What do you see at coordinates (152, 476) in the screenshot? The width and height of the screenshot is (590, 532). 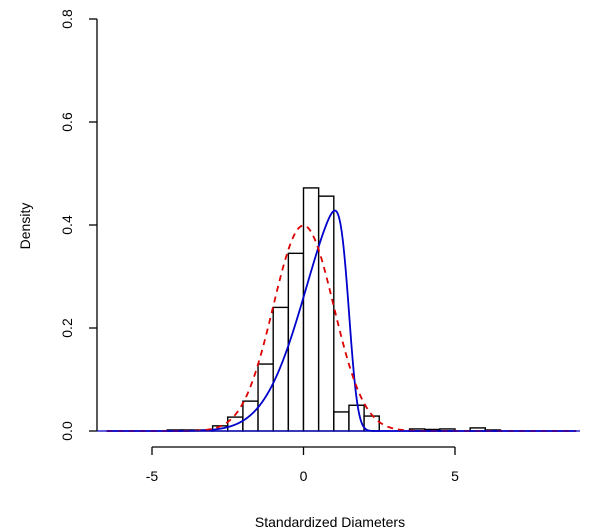 I see `x-tick-label: -5` at bounding box center [152, 476].